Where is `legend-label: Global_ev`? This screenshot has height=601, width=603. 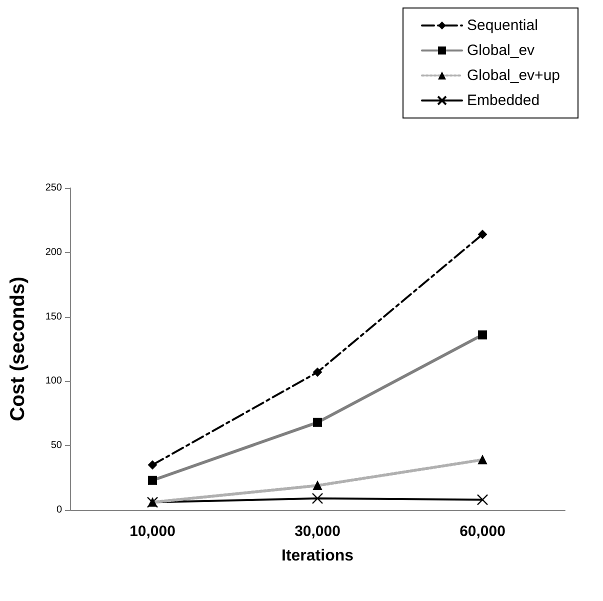 legend-label: Global_ev is located at coordinates (501, 50).